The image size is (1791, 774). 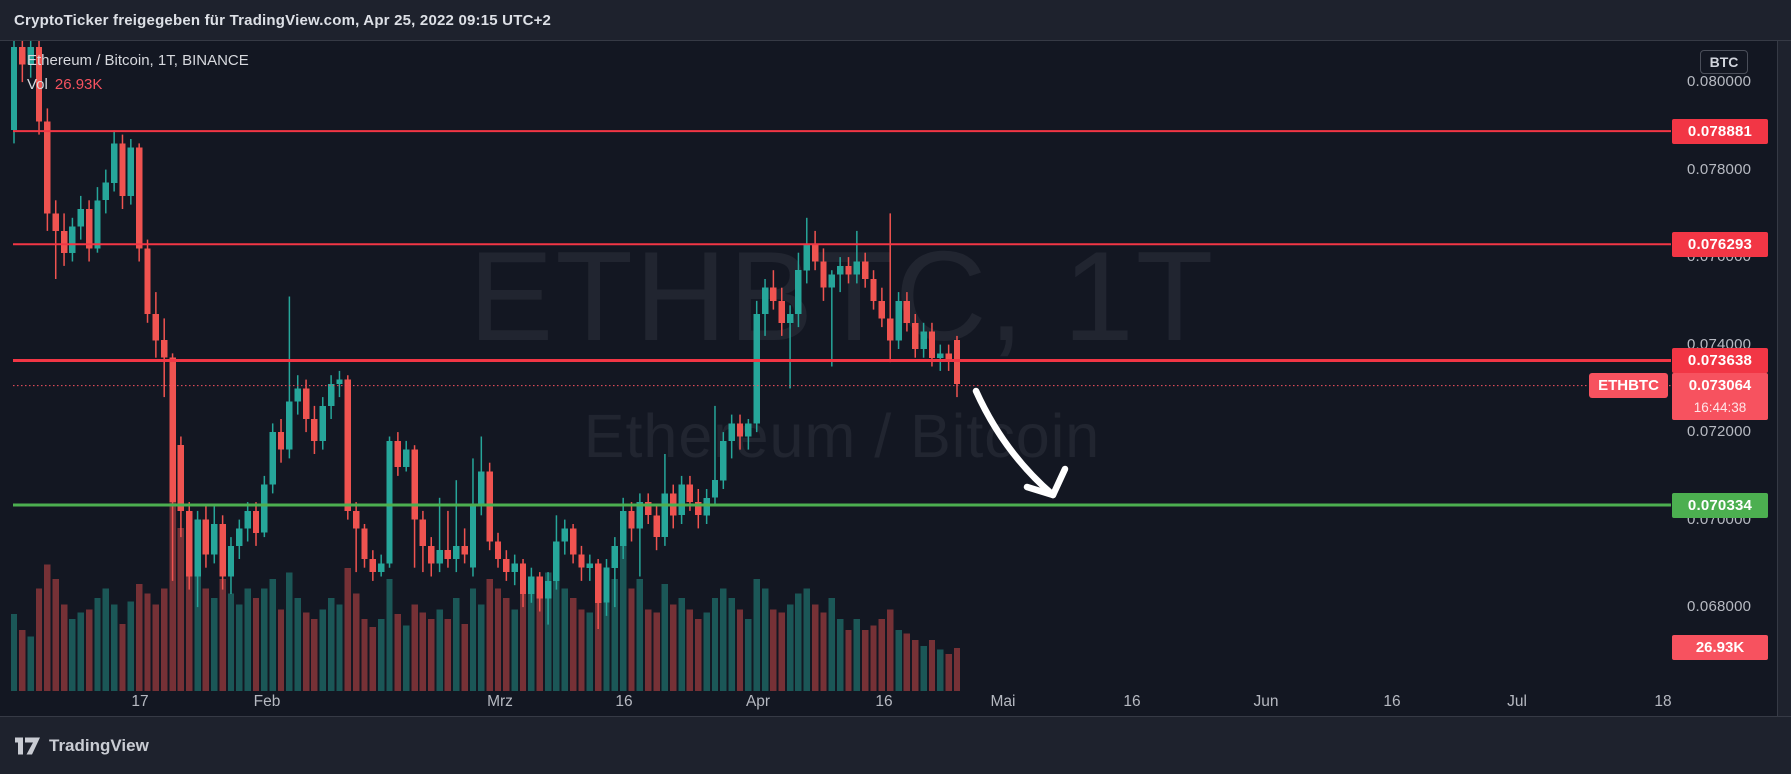 What do you see at coordinates (78, 84) in the screenshot?
I see `volume-indicator-value: 26.93K` at bounding box center [78, 84].